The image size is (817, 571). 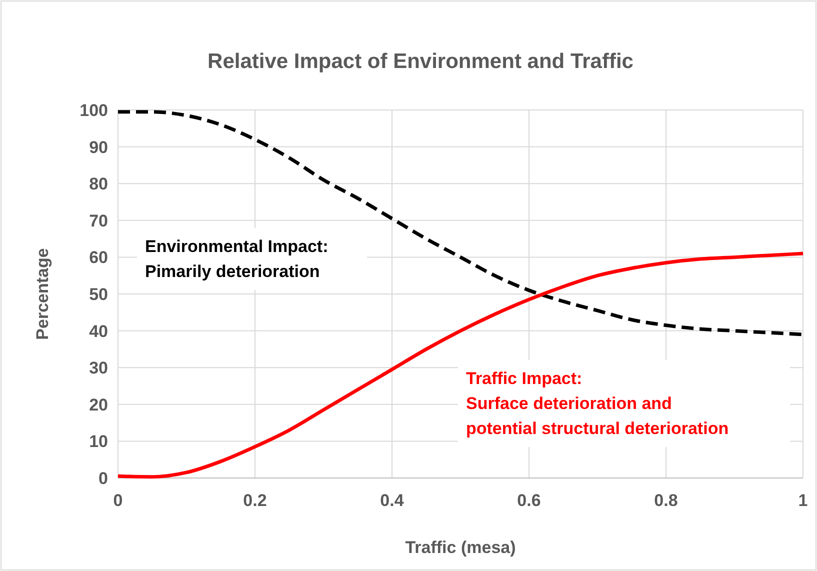 I want to click on chart-title: Relative Impact of Environment and Traffic, so click(x=421, y=61).